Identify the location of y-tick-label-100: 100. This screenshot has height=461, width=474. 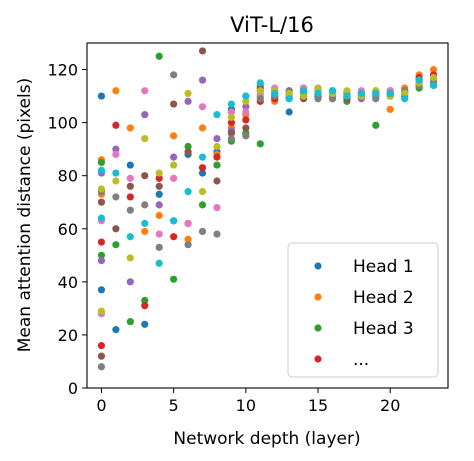
(62, 123).